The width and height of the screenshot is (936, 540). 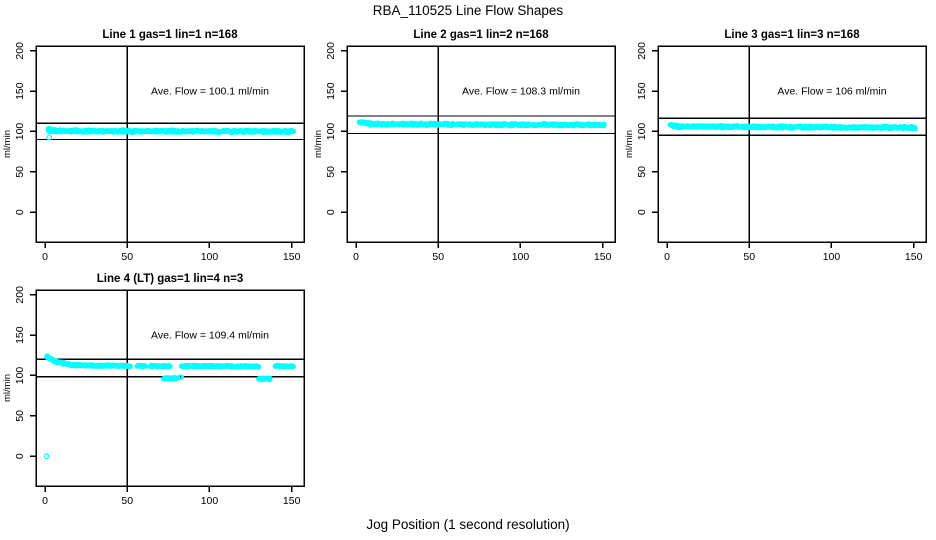 I want to click on panel-title: Line 4 (LT) gas=1 lin=4 n=3, so click(x=170, y=279).